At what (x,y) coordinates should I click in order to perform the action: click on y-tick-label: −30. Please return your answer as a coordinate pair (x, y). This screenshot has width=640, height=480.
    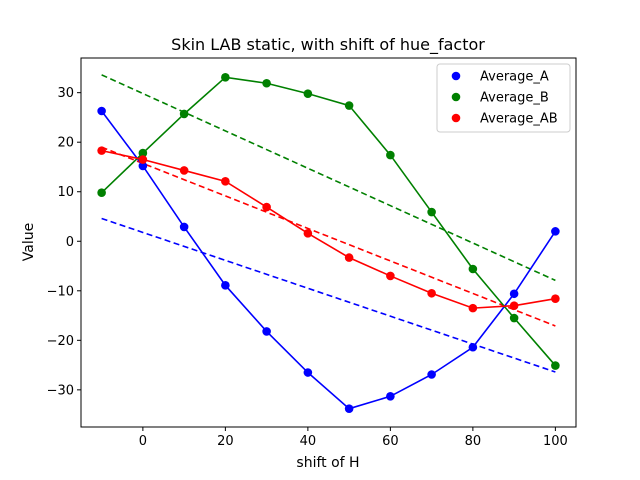
    Looking at the image, I should click on (60, 390).